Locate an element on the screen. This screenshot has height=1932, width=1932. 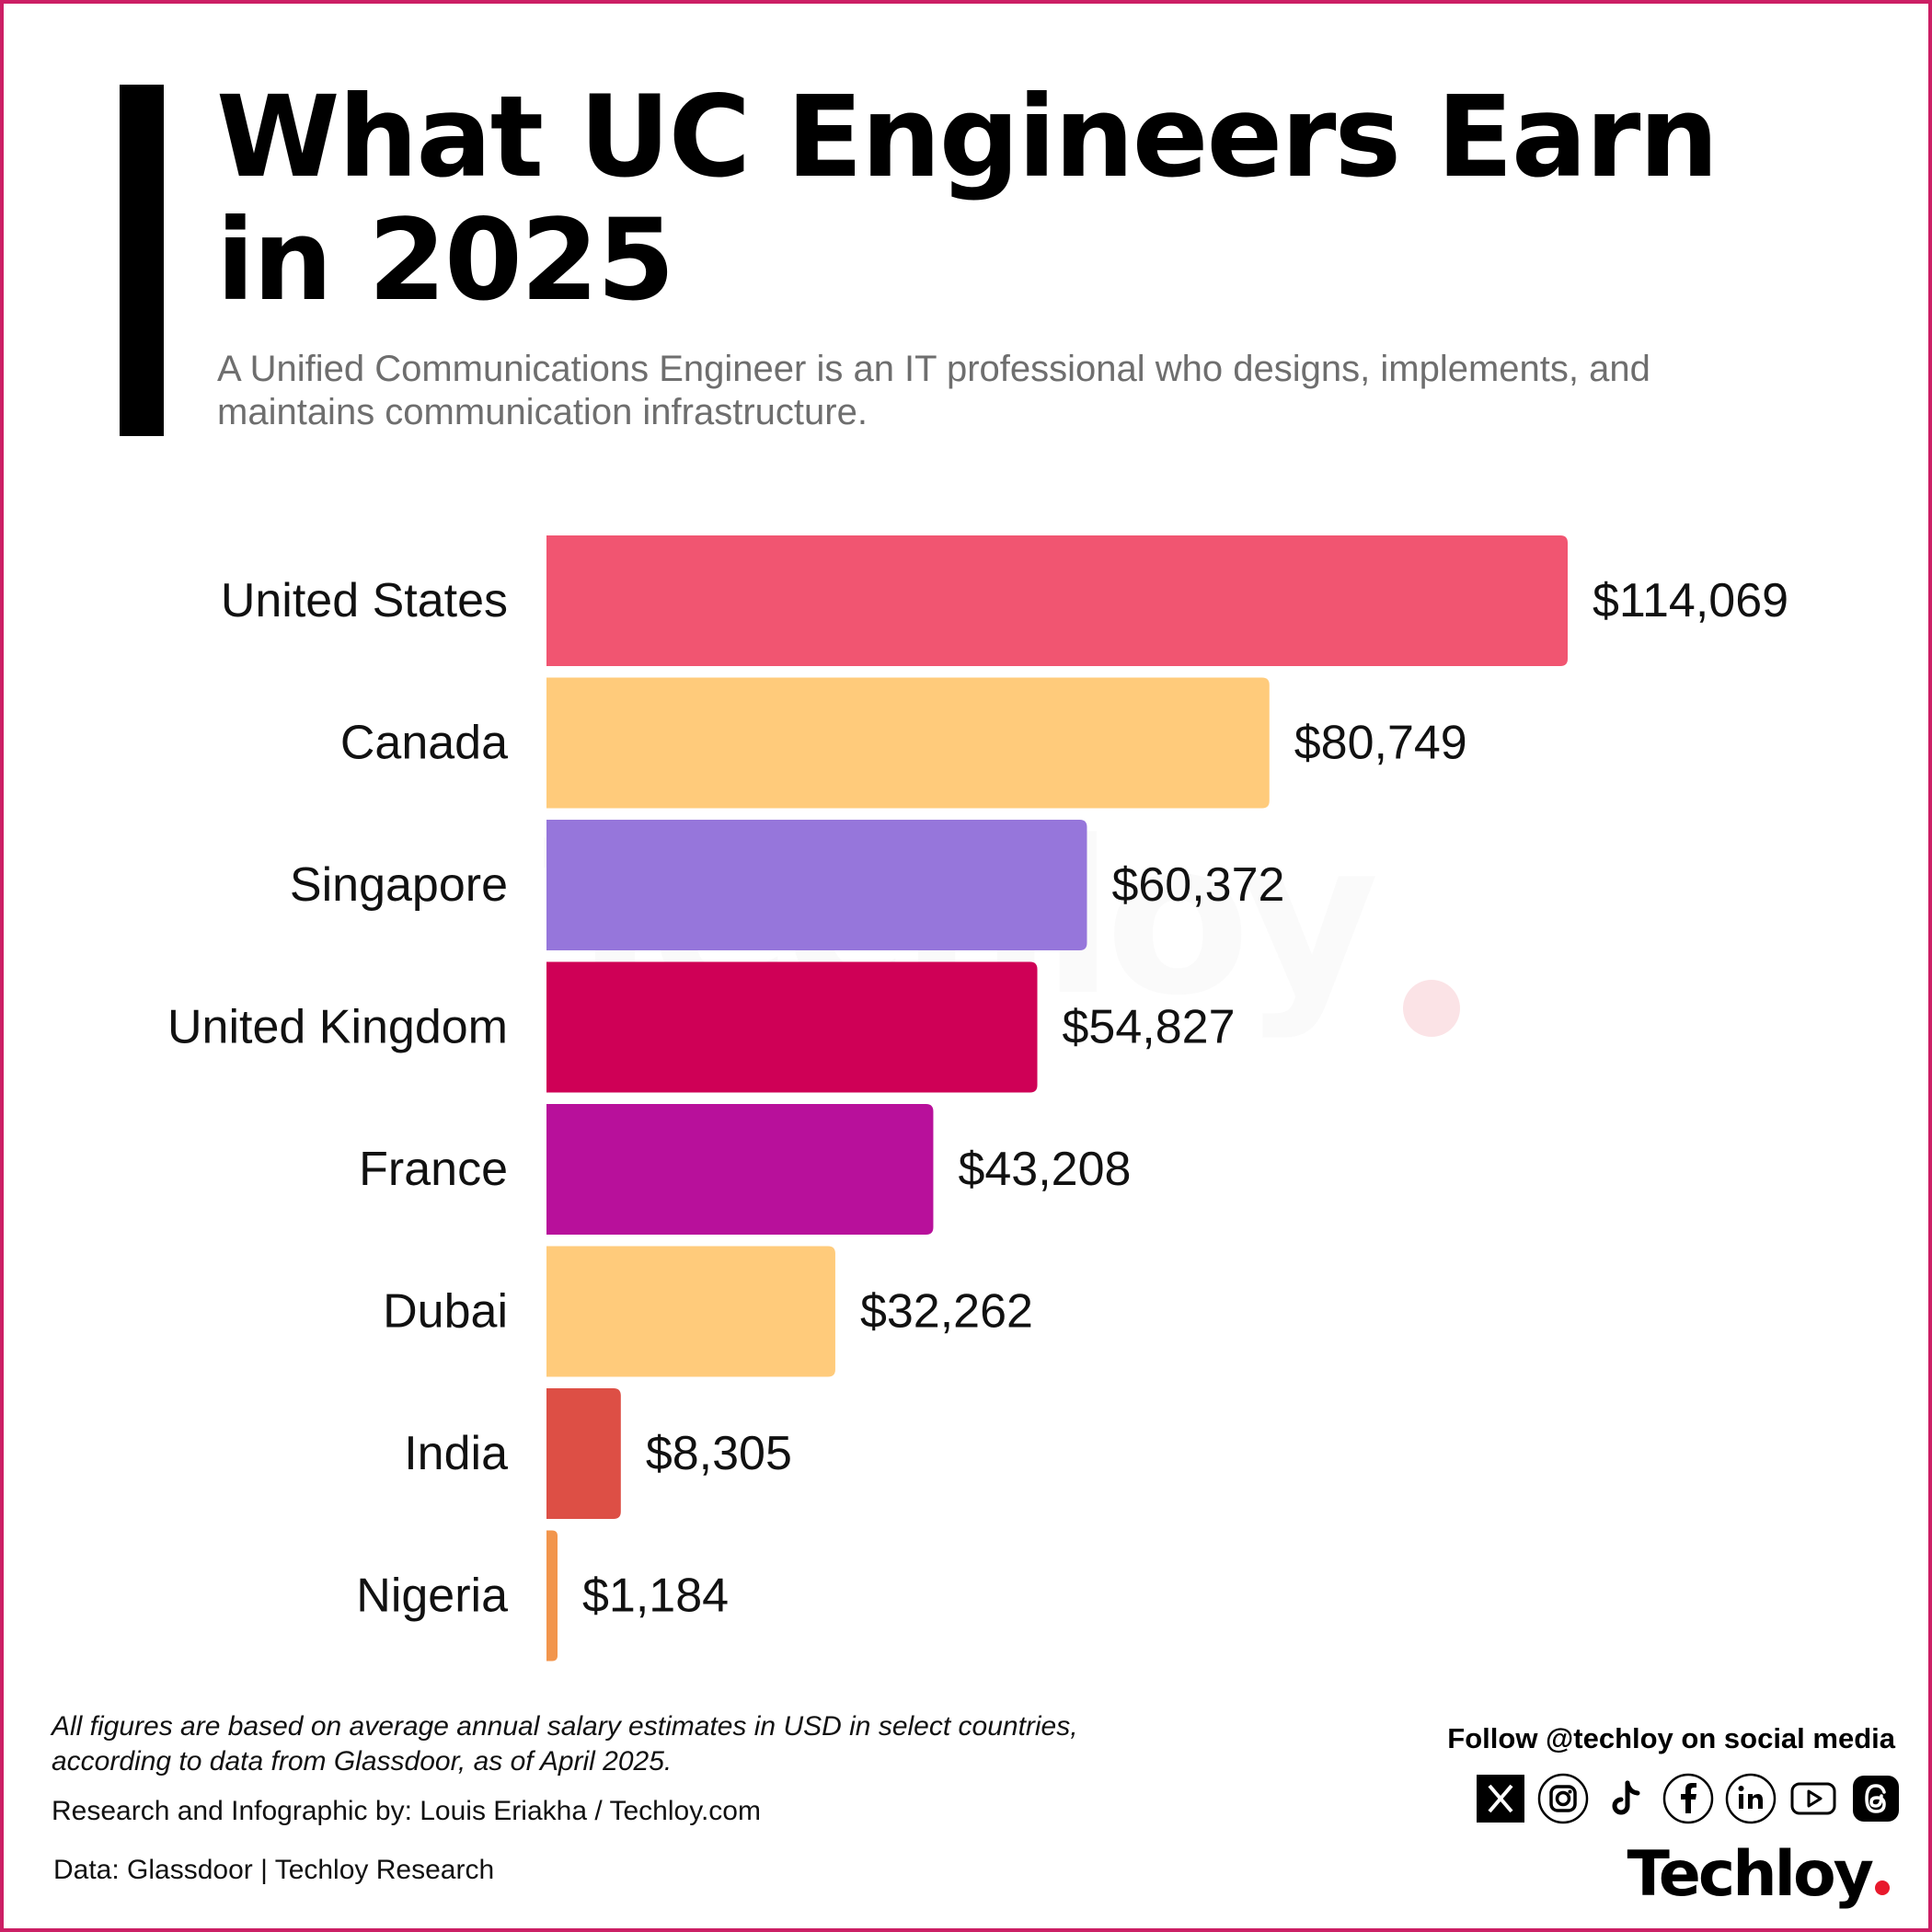
x-icon is located at coordinates (1500, 1798).